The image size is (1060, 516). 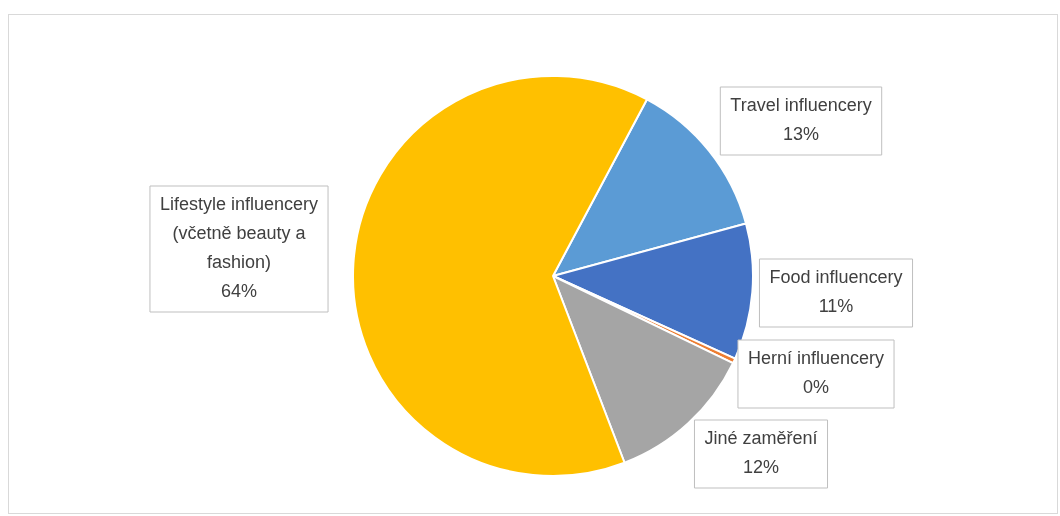 I want to click on slice-label: Herní influencery, so click(x=816, y=358).